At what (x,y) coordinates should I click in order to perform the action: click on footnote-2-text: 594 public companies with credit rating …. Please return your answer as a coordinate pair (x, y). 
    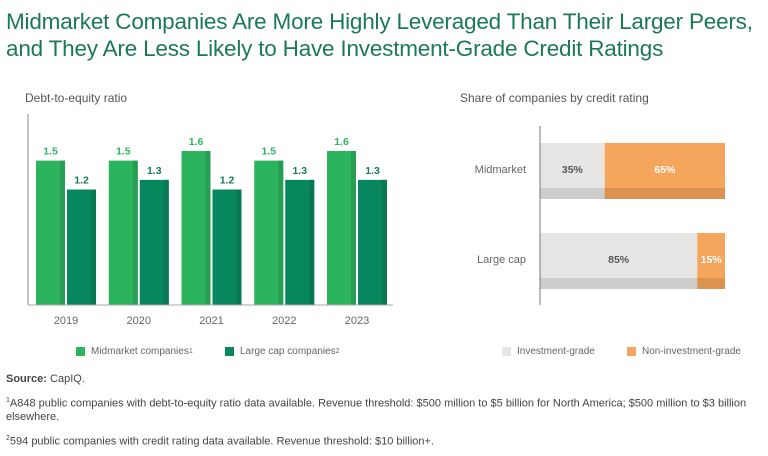
    Looking at the image, I should click on (221, 441).